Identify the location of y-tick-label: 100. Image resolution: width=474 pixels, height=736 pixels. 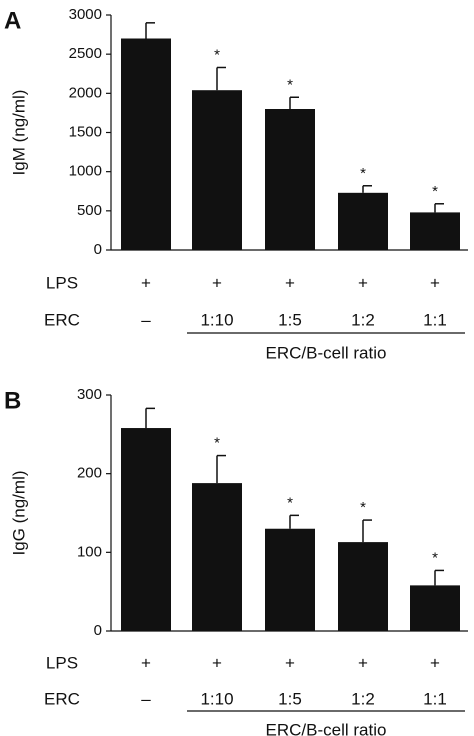
(89, 551).